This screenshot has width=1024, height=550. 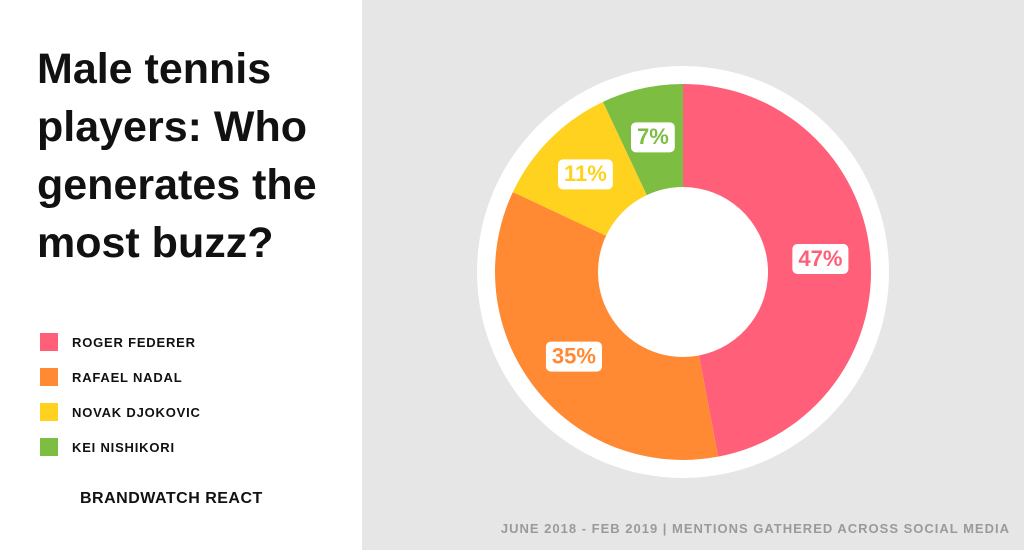 I want to click on value-label-group: 47%, so click(x=820, y=259).